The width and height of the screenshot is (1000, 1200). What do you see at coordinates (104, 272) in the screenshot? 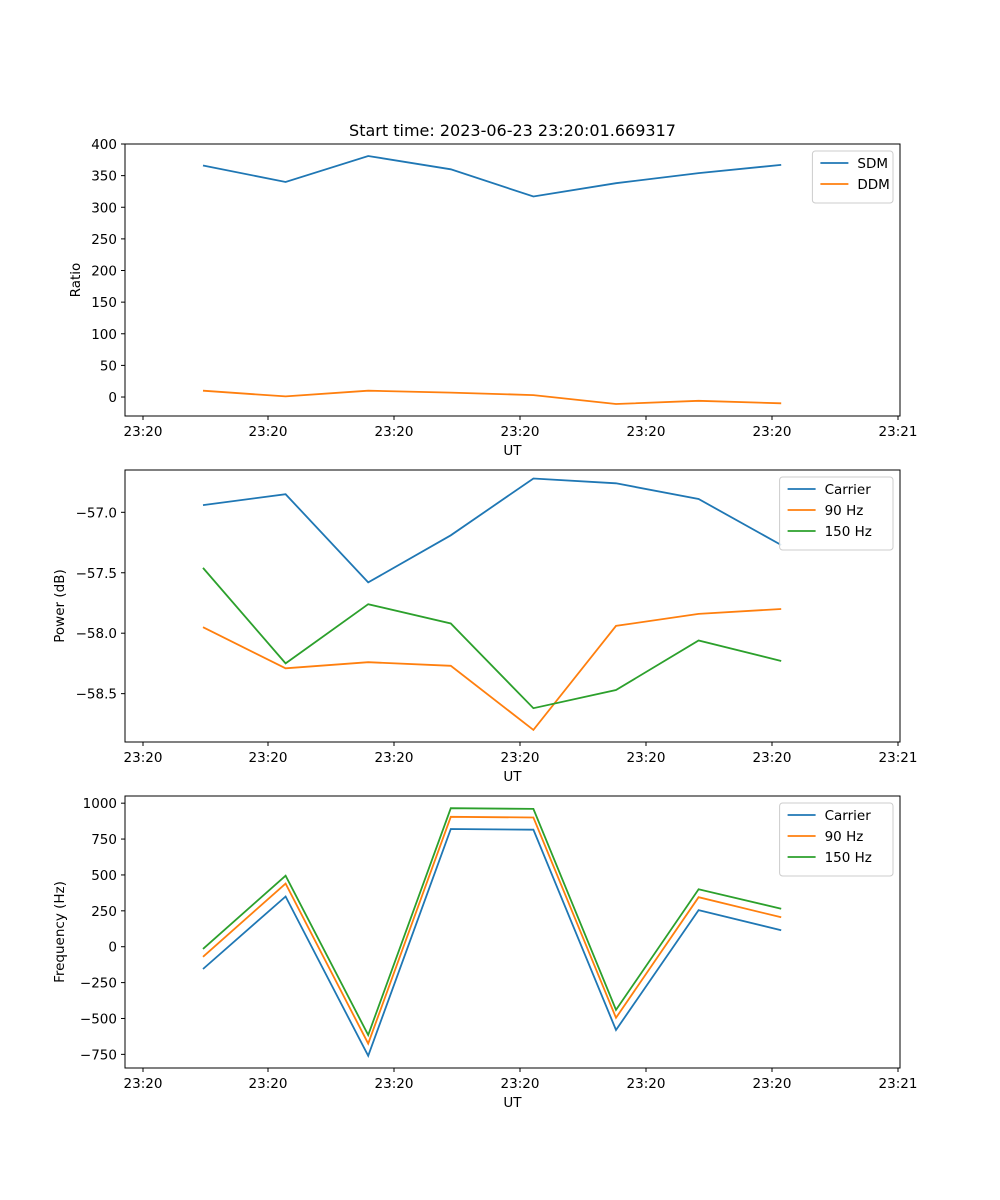
I see `y-tick-label: 200` at bounding box center [104, 272].